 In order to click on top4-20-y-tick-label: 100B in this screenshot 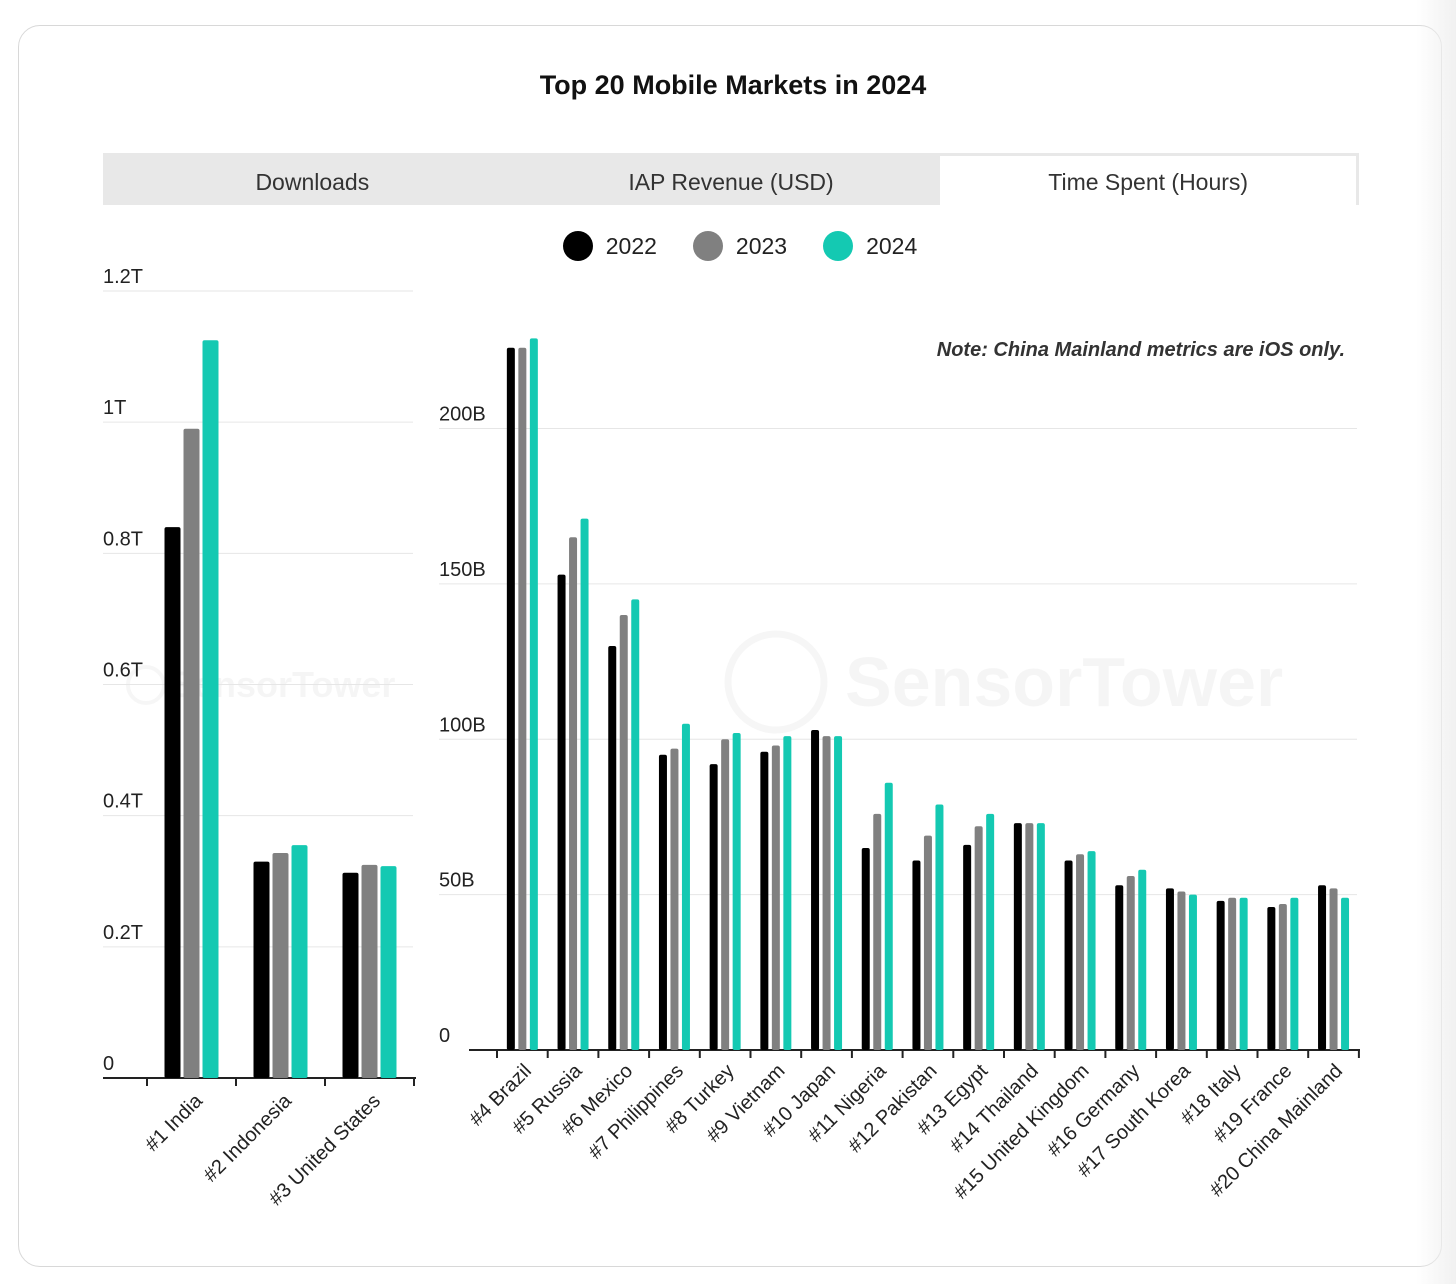, I will do `click(462, 725)`.